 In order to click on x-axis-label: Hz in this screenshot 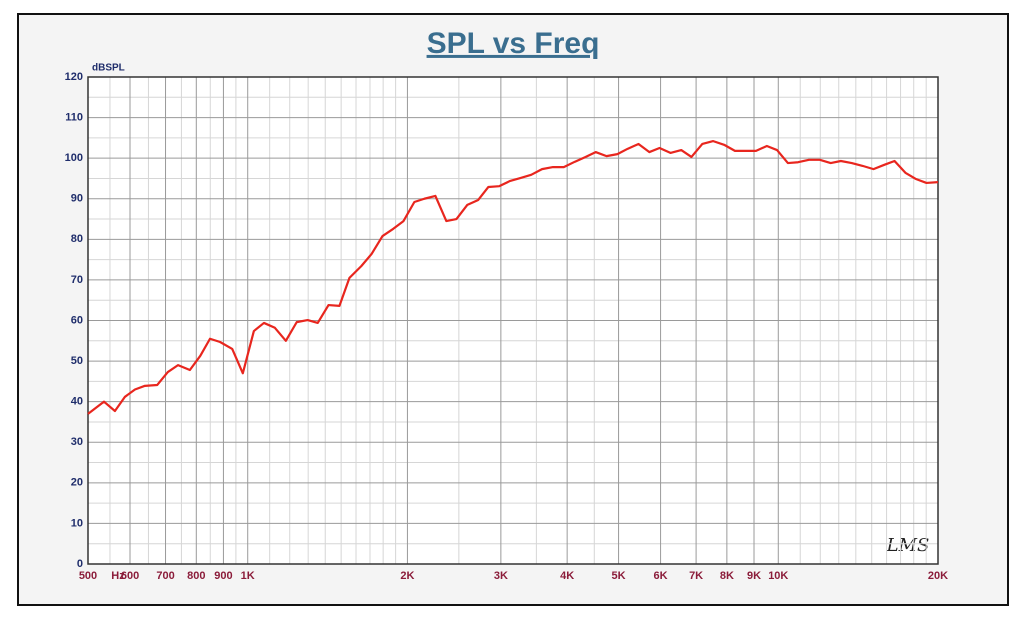, I will do `click(118, 576)`.